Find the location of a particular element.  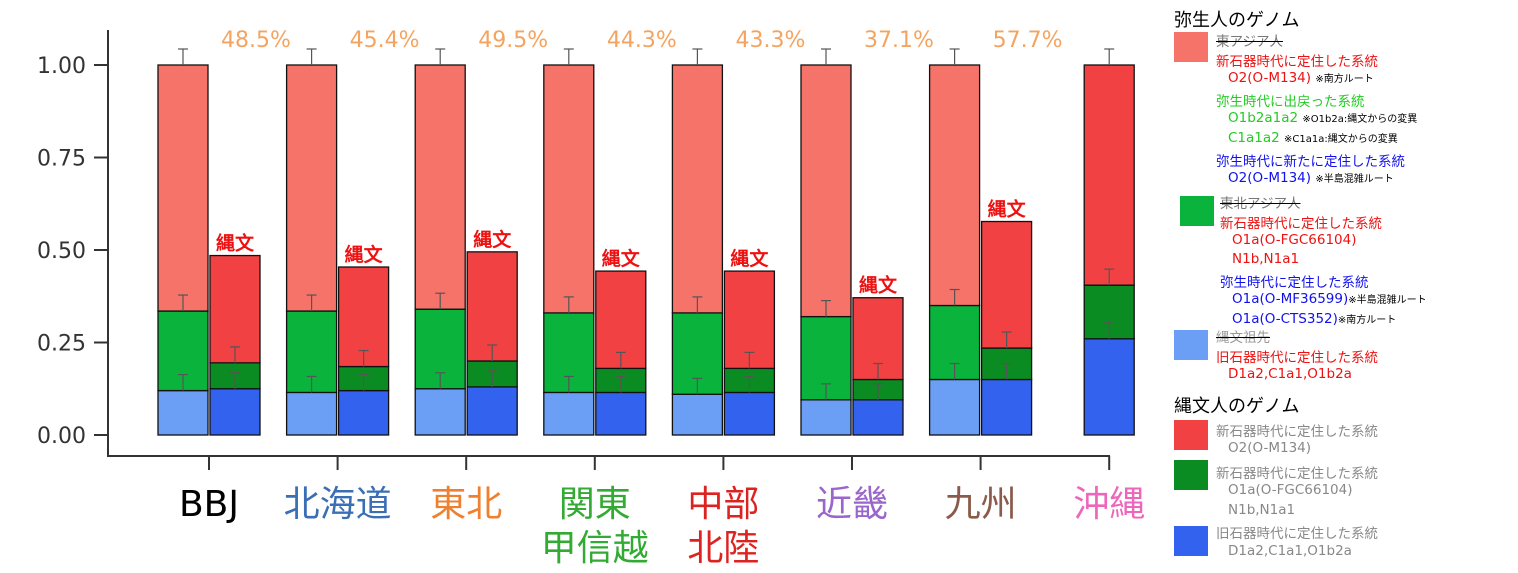

x-label-0: BBJ is located at coordinates (209, 504).